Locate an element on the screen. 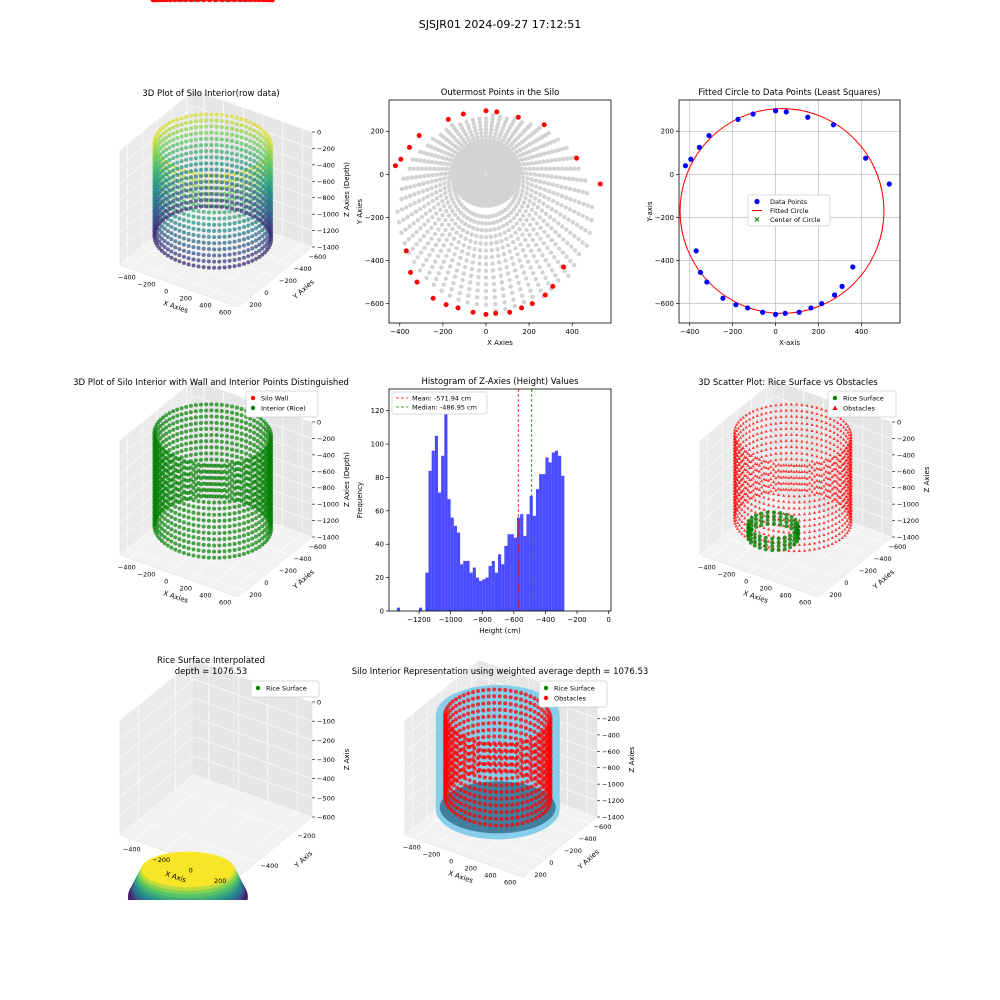 The width and height of the screenshot is (1000, 1000). data-point is located at coordinates (753, 114).